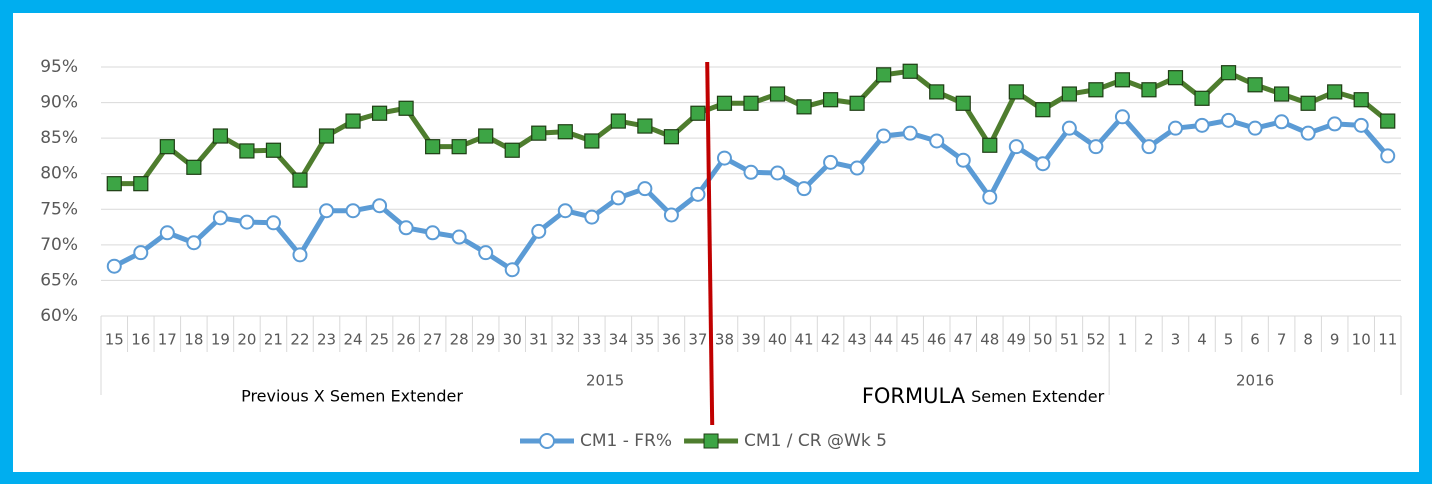 This screenshot has width=1432, height=488. I want to click on y-tick-label: 95%, so click(59, 67).